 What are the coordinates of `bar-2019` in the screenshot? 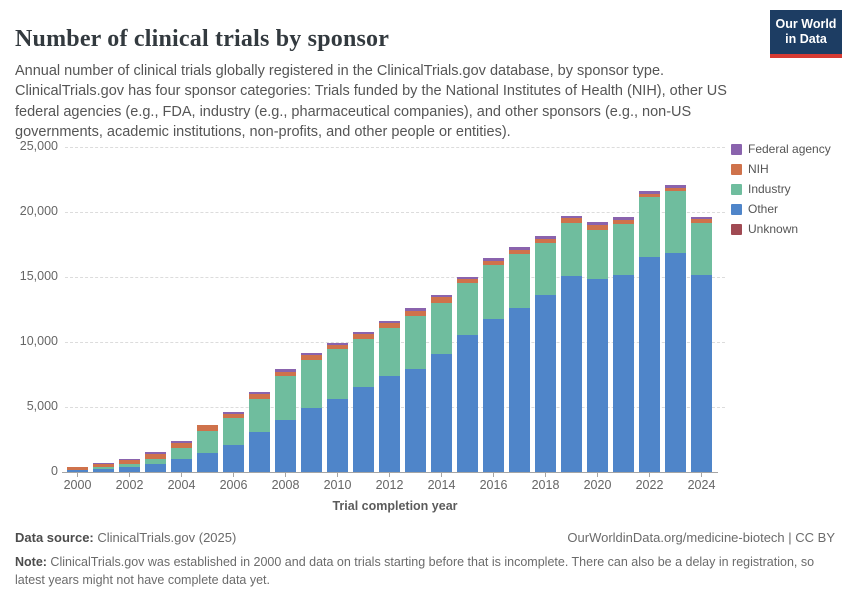 It's located at (571, 343).